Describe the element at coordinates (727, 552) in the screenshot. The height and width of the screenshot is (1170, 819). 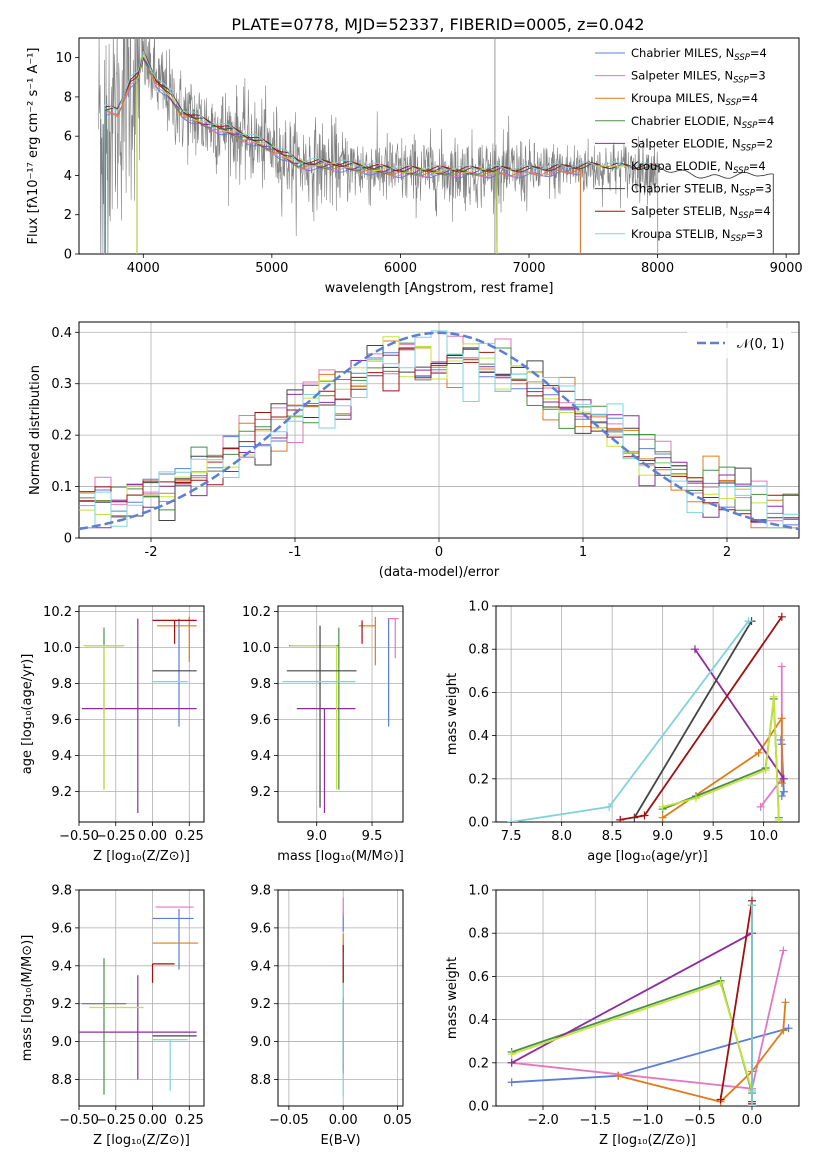
I see `x-tick-label: 2` at that location.